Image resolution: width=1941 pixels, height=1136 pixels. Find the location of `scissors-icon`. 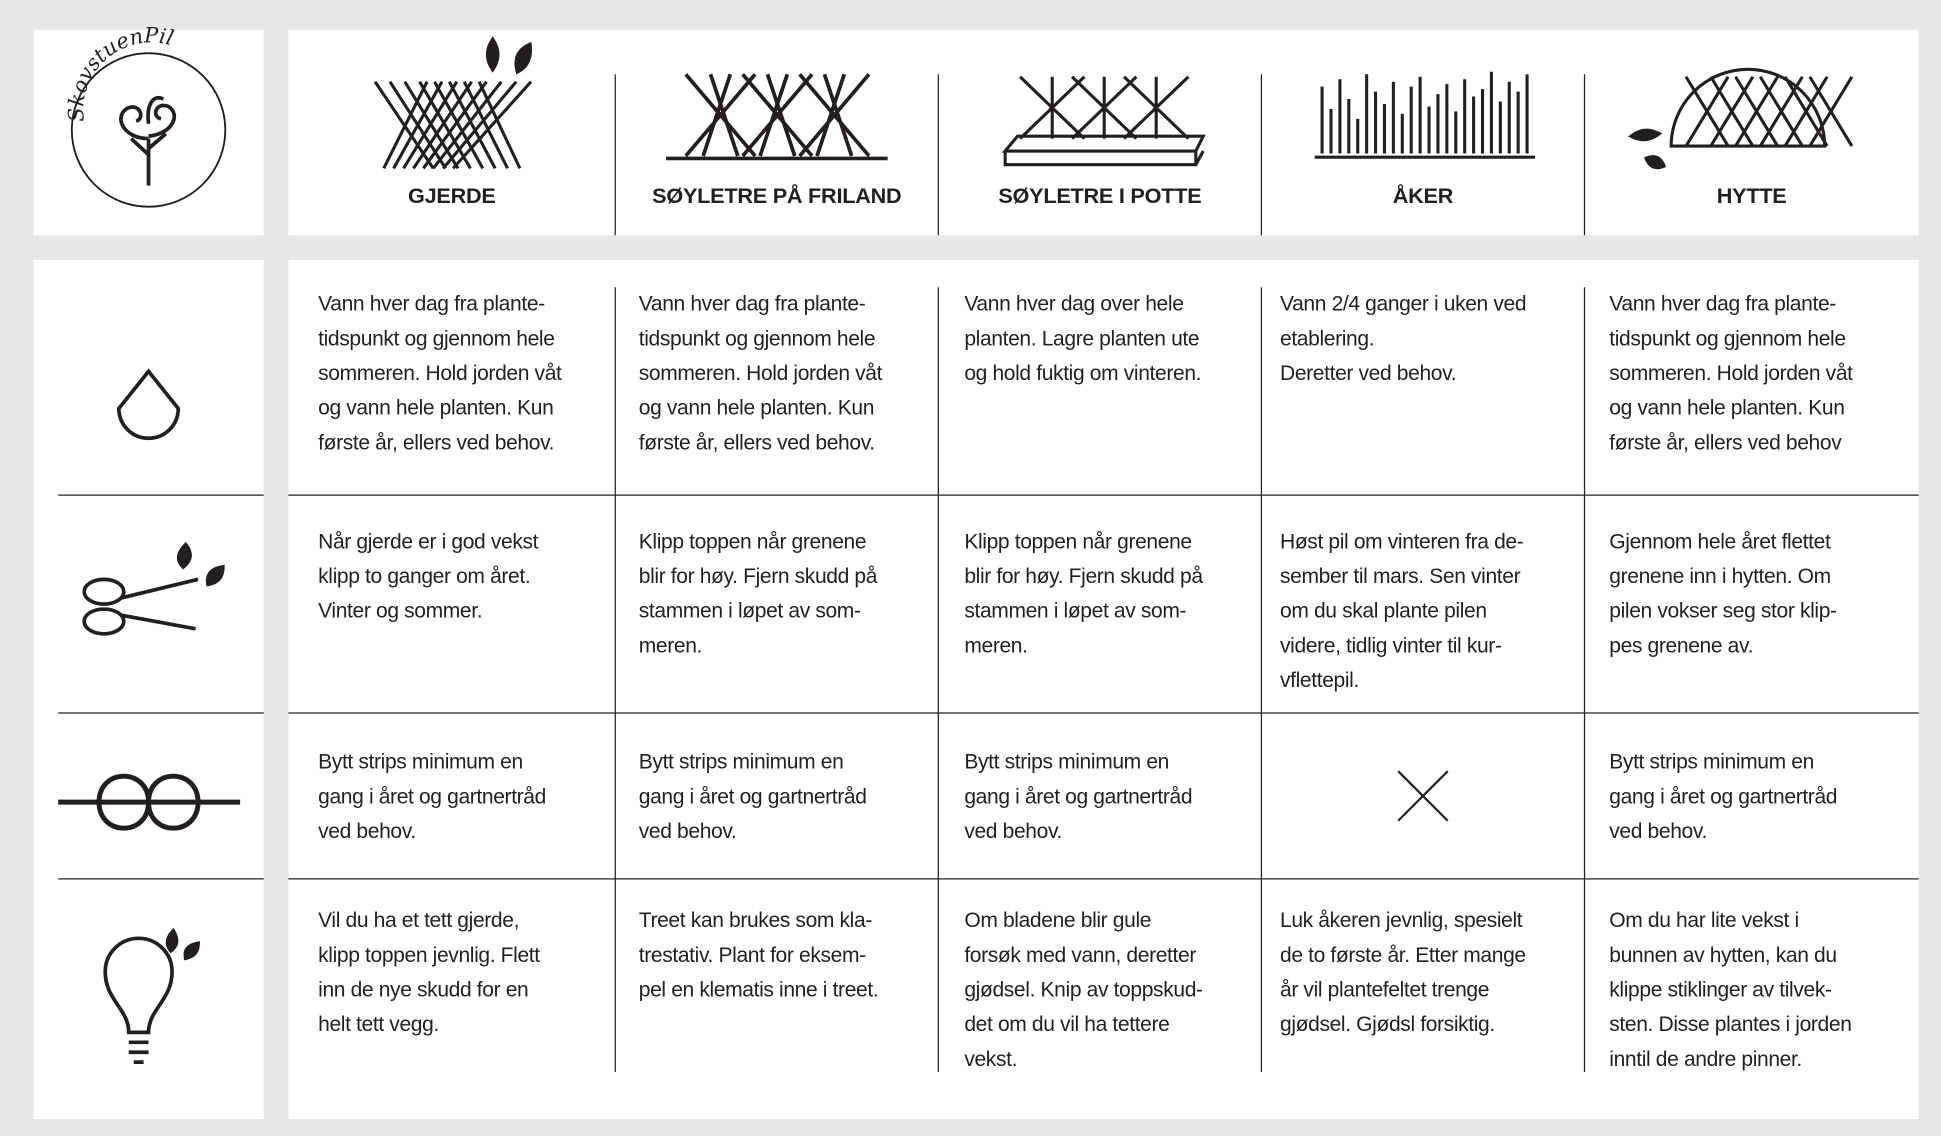

scissors-icon is located at coordinates (153, 588).